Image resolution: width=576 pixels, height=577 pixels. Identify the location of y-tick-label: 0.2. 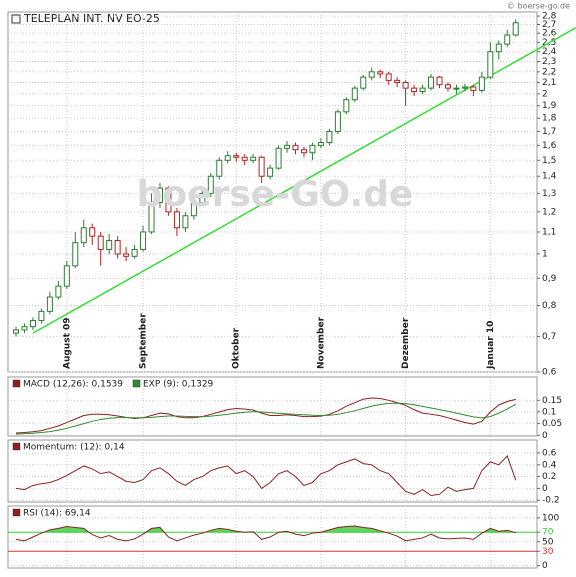
(549, 477).